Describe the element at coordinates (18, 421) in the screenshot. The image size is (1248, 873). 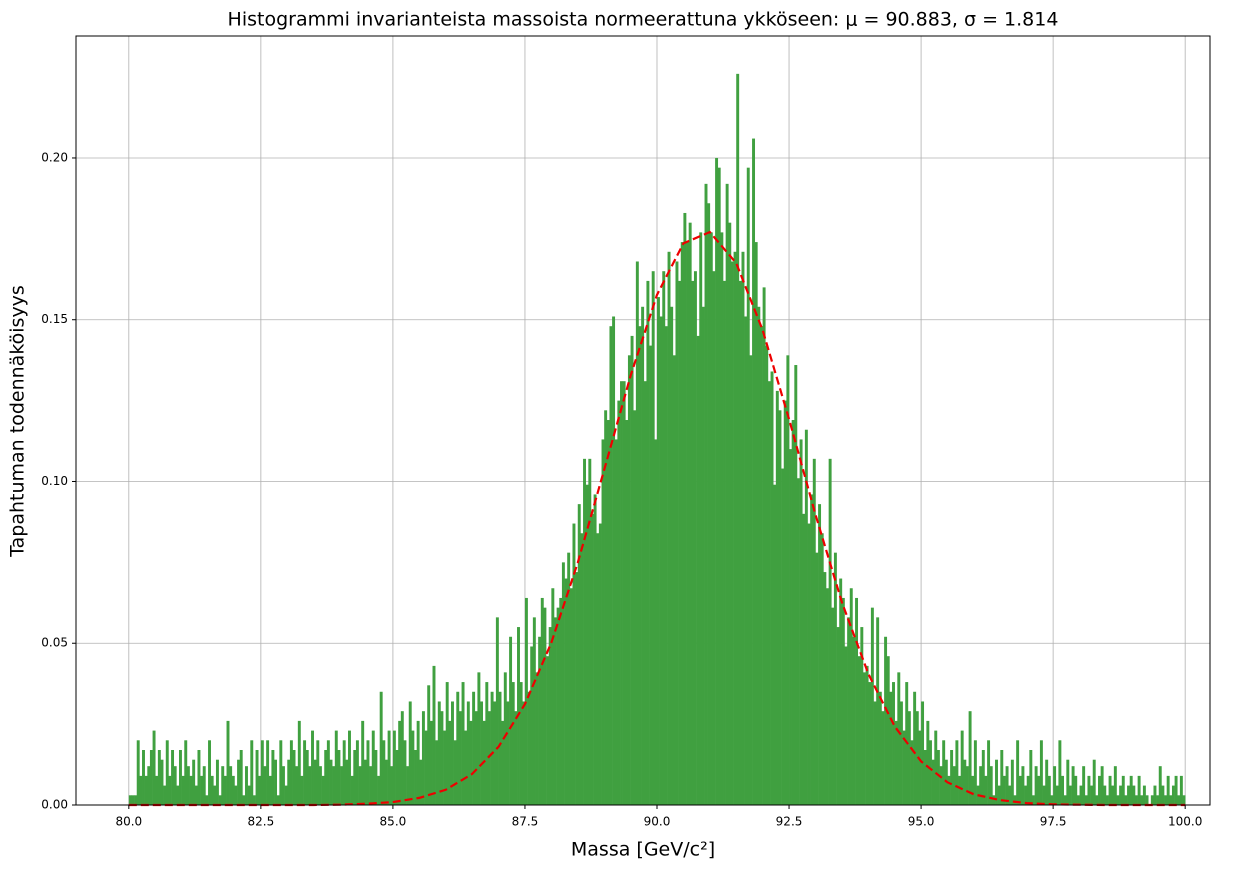
I see `y-axis-label: Tapahtuman todennäköisyys` at that location.